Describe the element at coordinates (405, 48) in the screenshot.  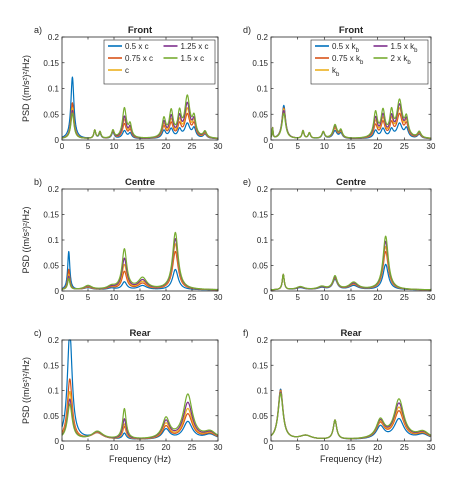
I see `legend-label: 1.5 x kb` at that location.